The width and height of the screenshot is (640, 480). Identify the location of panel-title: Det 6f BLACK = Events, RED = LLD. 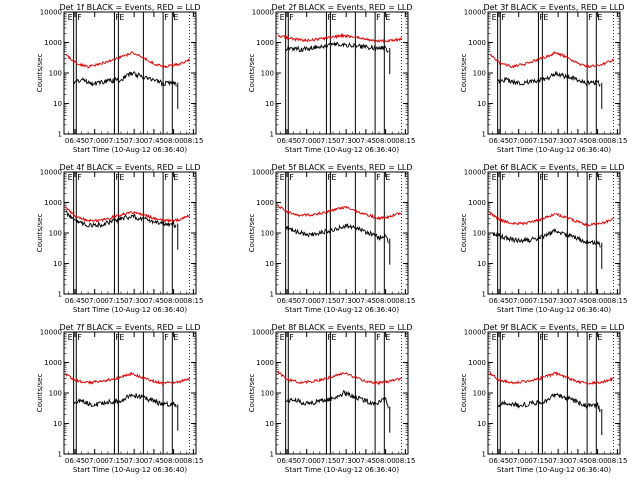
(553, 167).